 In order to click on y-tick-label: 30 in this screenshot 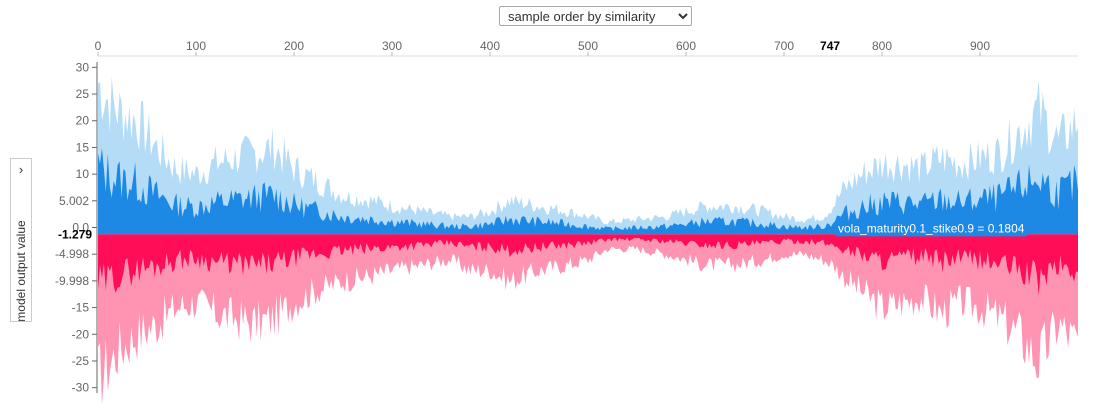, I will do `click(83, 67)`.